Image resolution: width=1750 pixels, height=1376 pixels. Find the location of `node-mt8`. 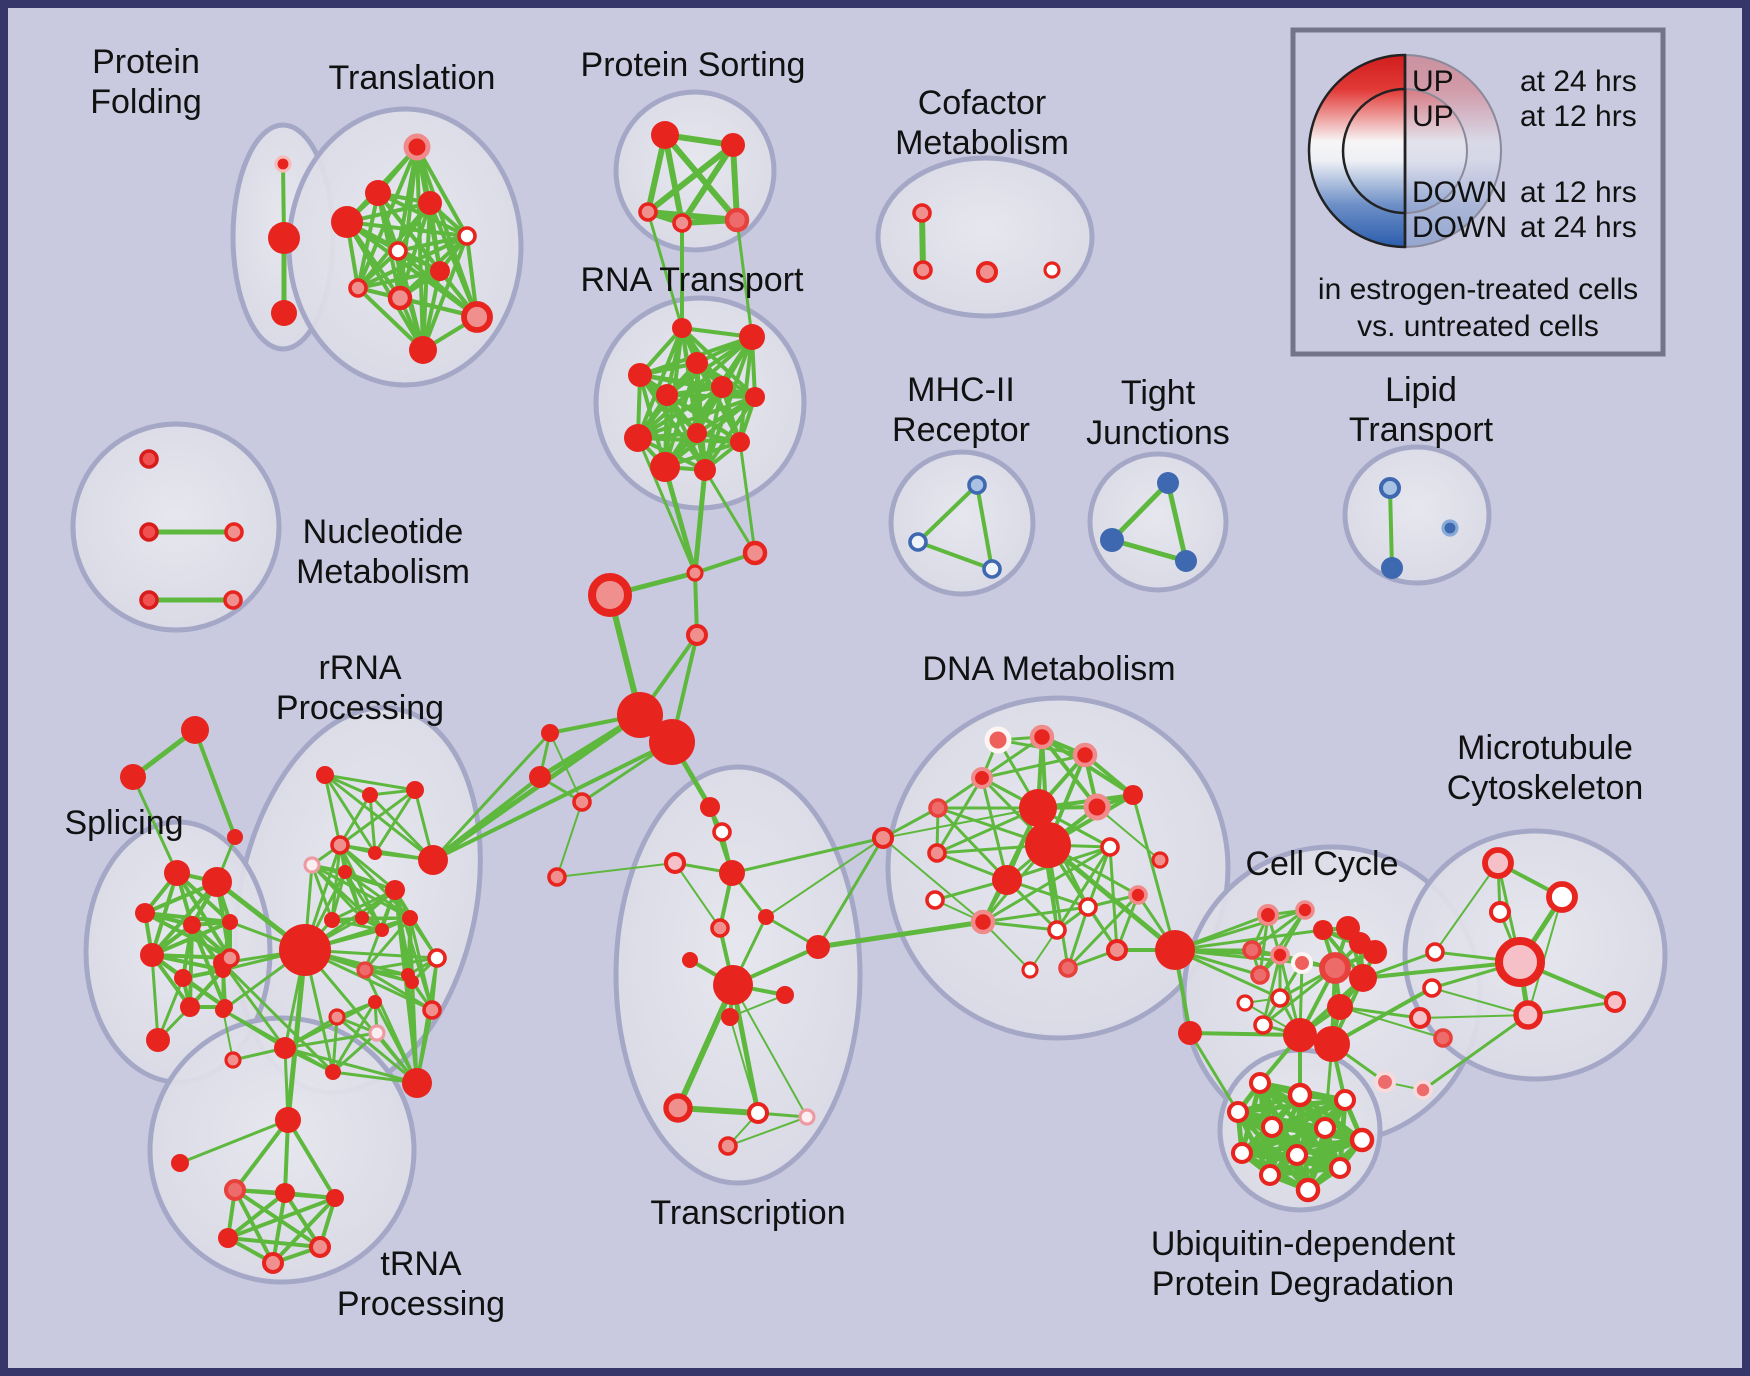

node-mt8 is located at coordinates (1615, 1002).